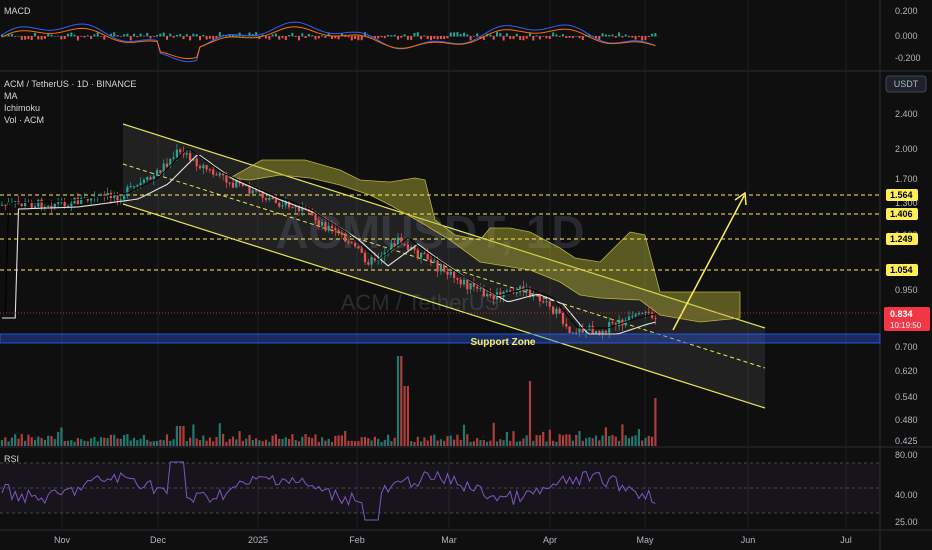 The width and height of the screenshot is (932, 550). I want to click on watermark-sub: ACM / TetherUS, so click(420, 302).